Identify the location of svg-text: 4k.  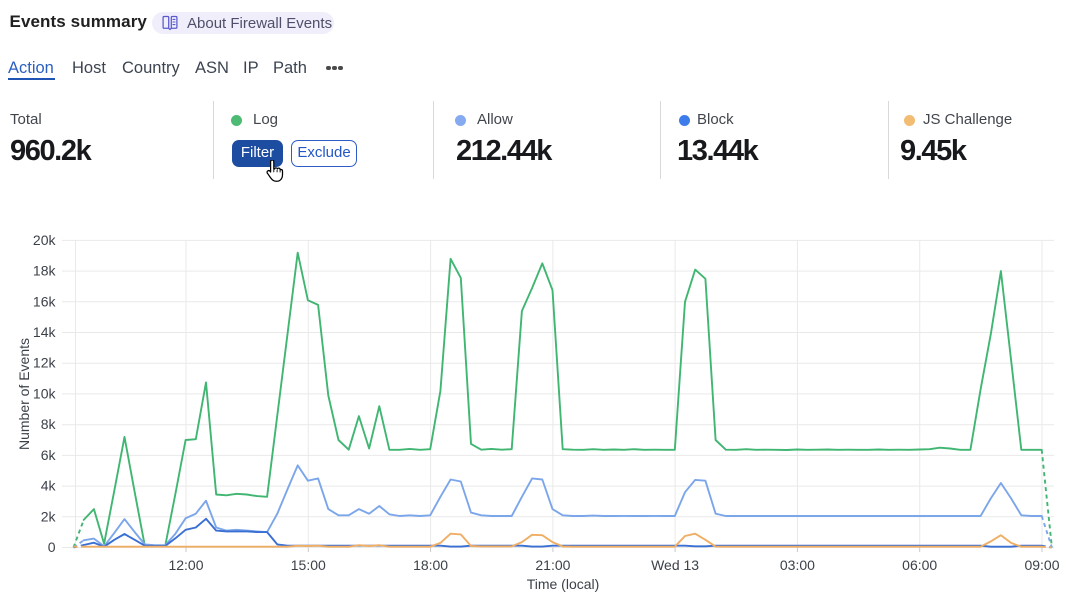
(49, 486).